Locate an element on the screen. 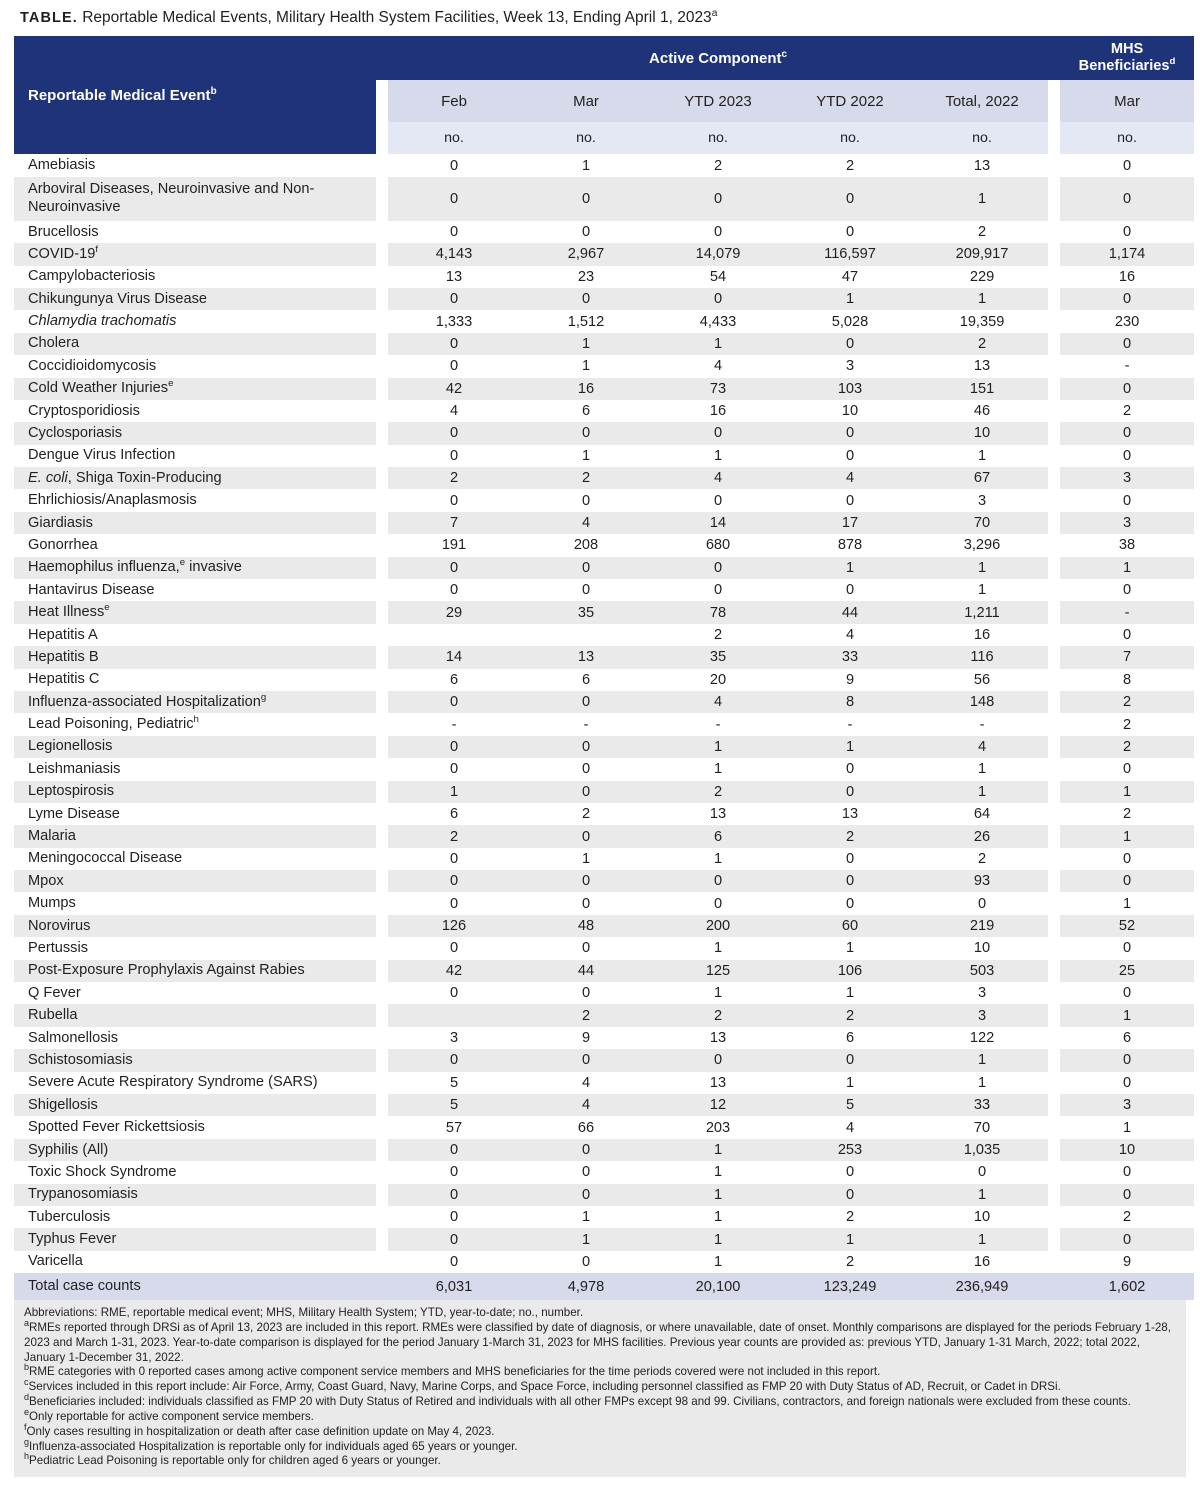  cell-total-2022: 16 is located at coordinates (982, 635).